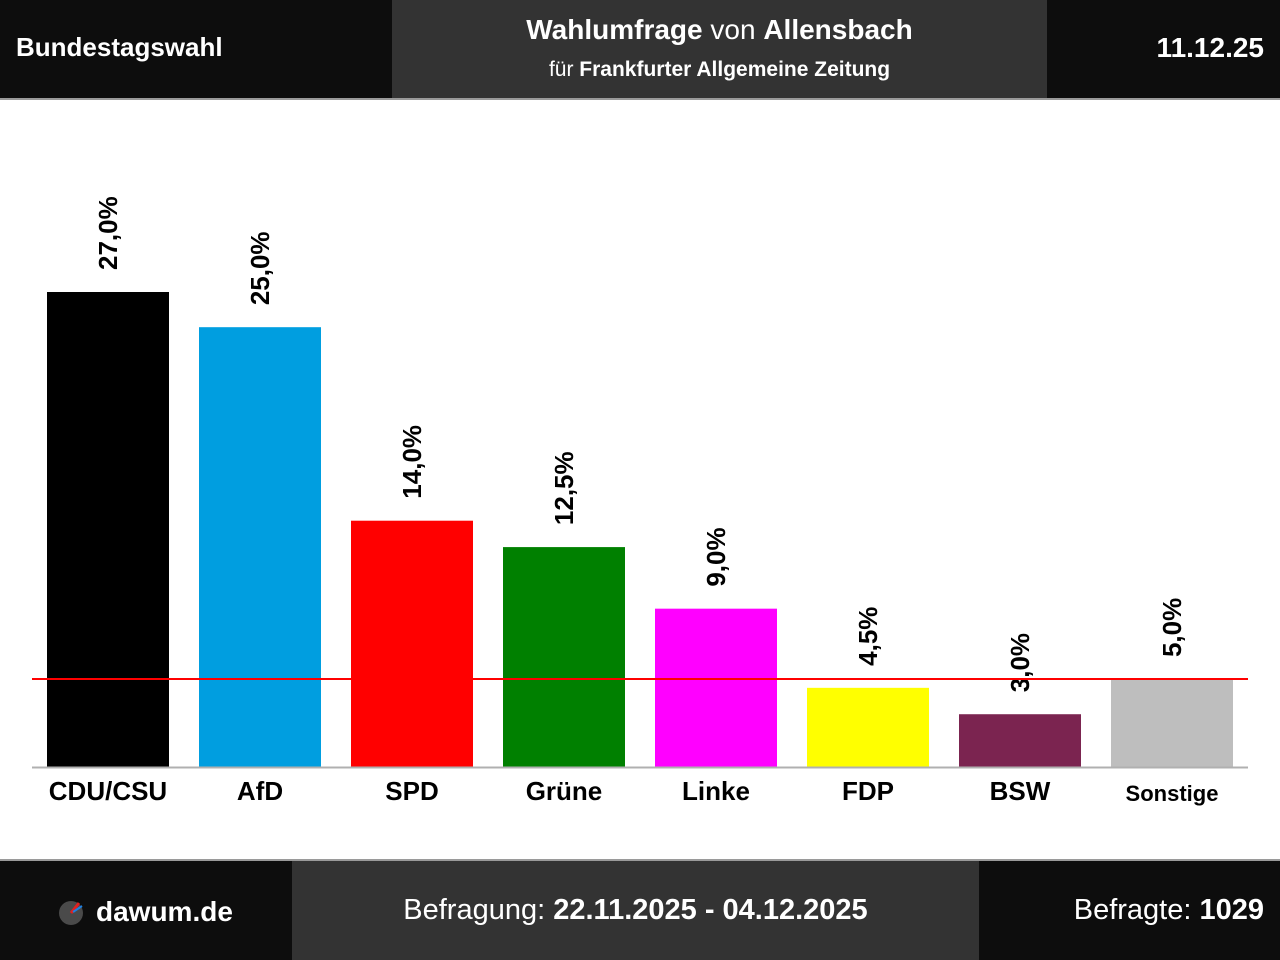 This screenshot has width=1280, height=960. I want to click on institute-name: Allensbach, so click(838, 29).